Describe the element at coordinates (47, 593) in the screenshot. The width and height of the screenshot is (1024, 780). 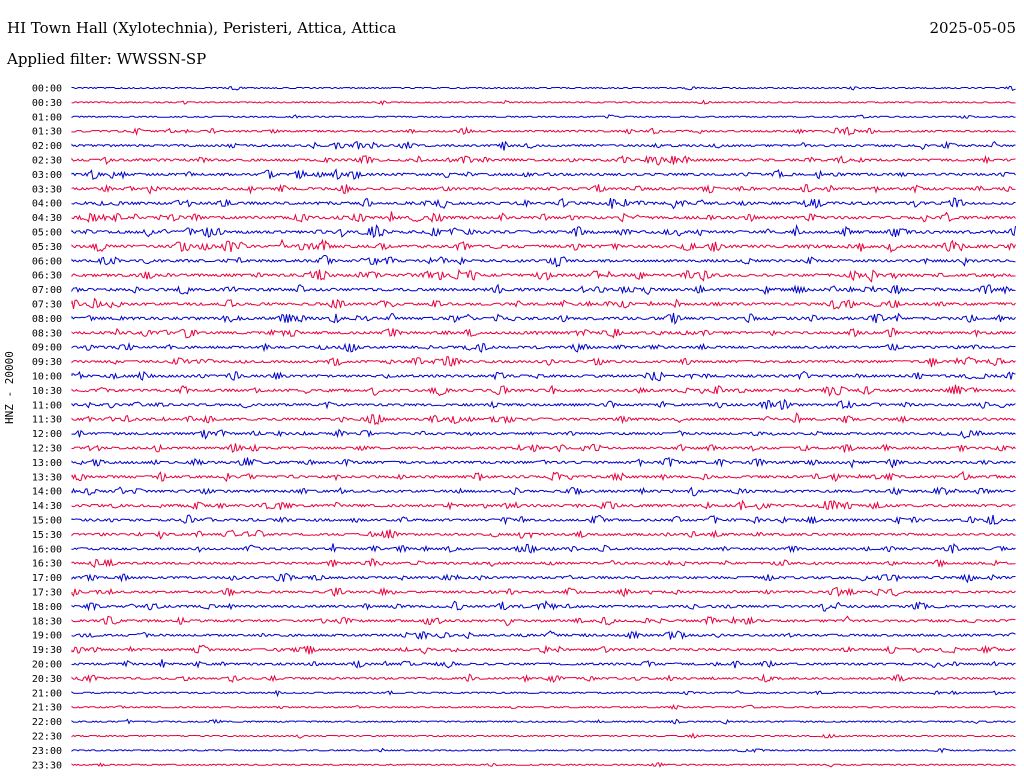
I see `row-time-label: 17:30` at that location.